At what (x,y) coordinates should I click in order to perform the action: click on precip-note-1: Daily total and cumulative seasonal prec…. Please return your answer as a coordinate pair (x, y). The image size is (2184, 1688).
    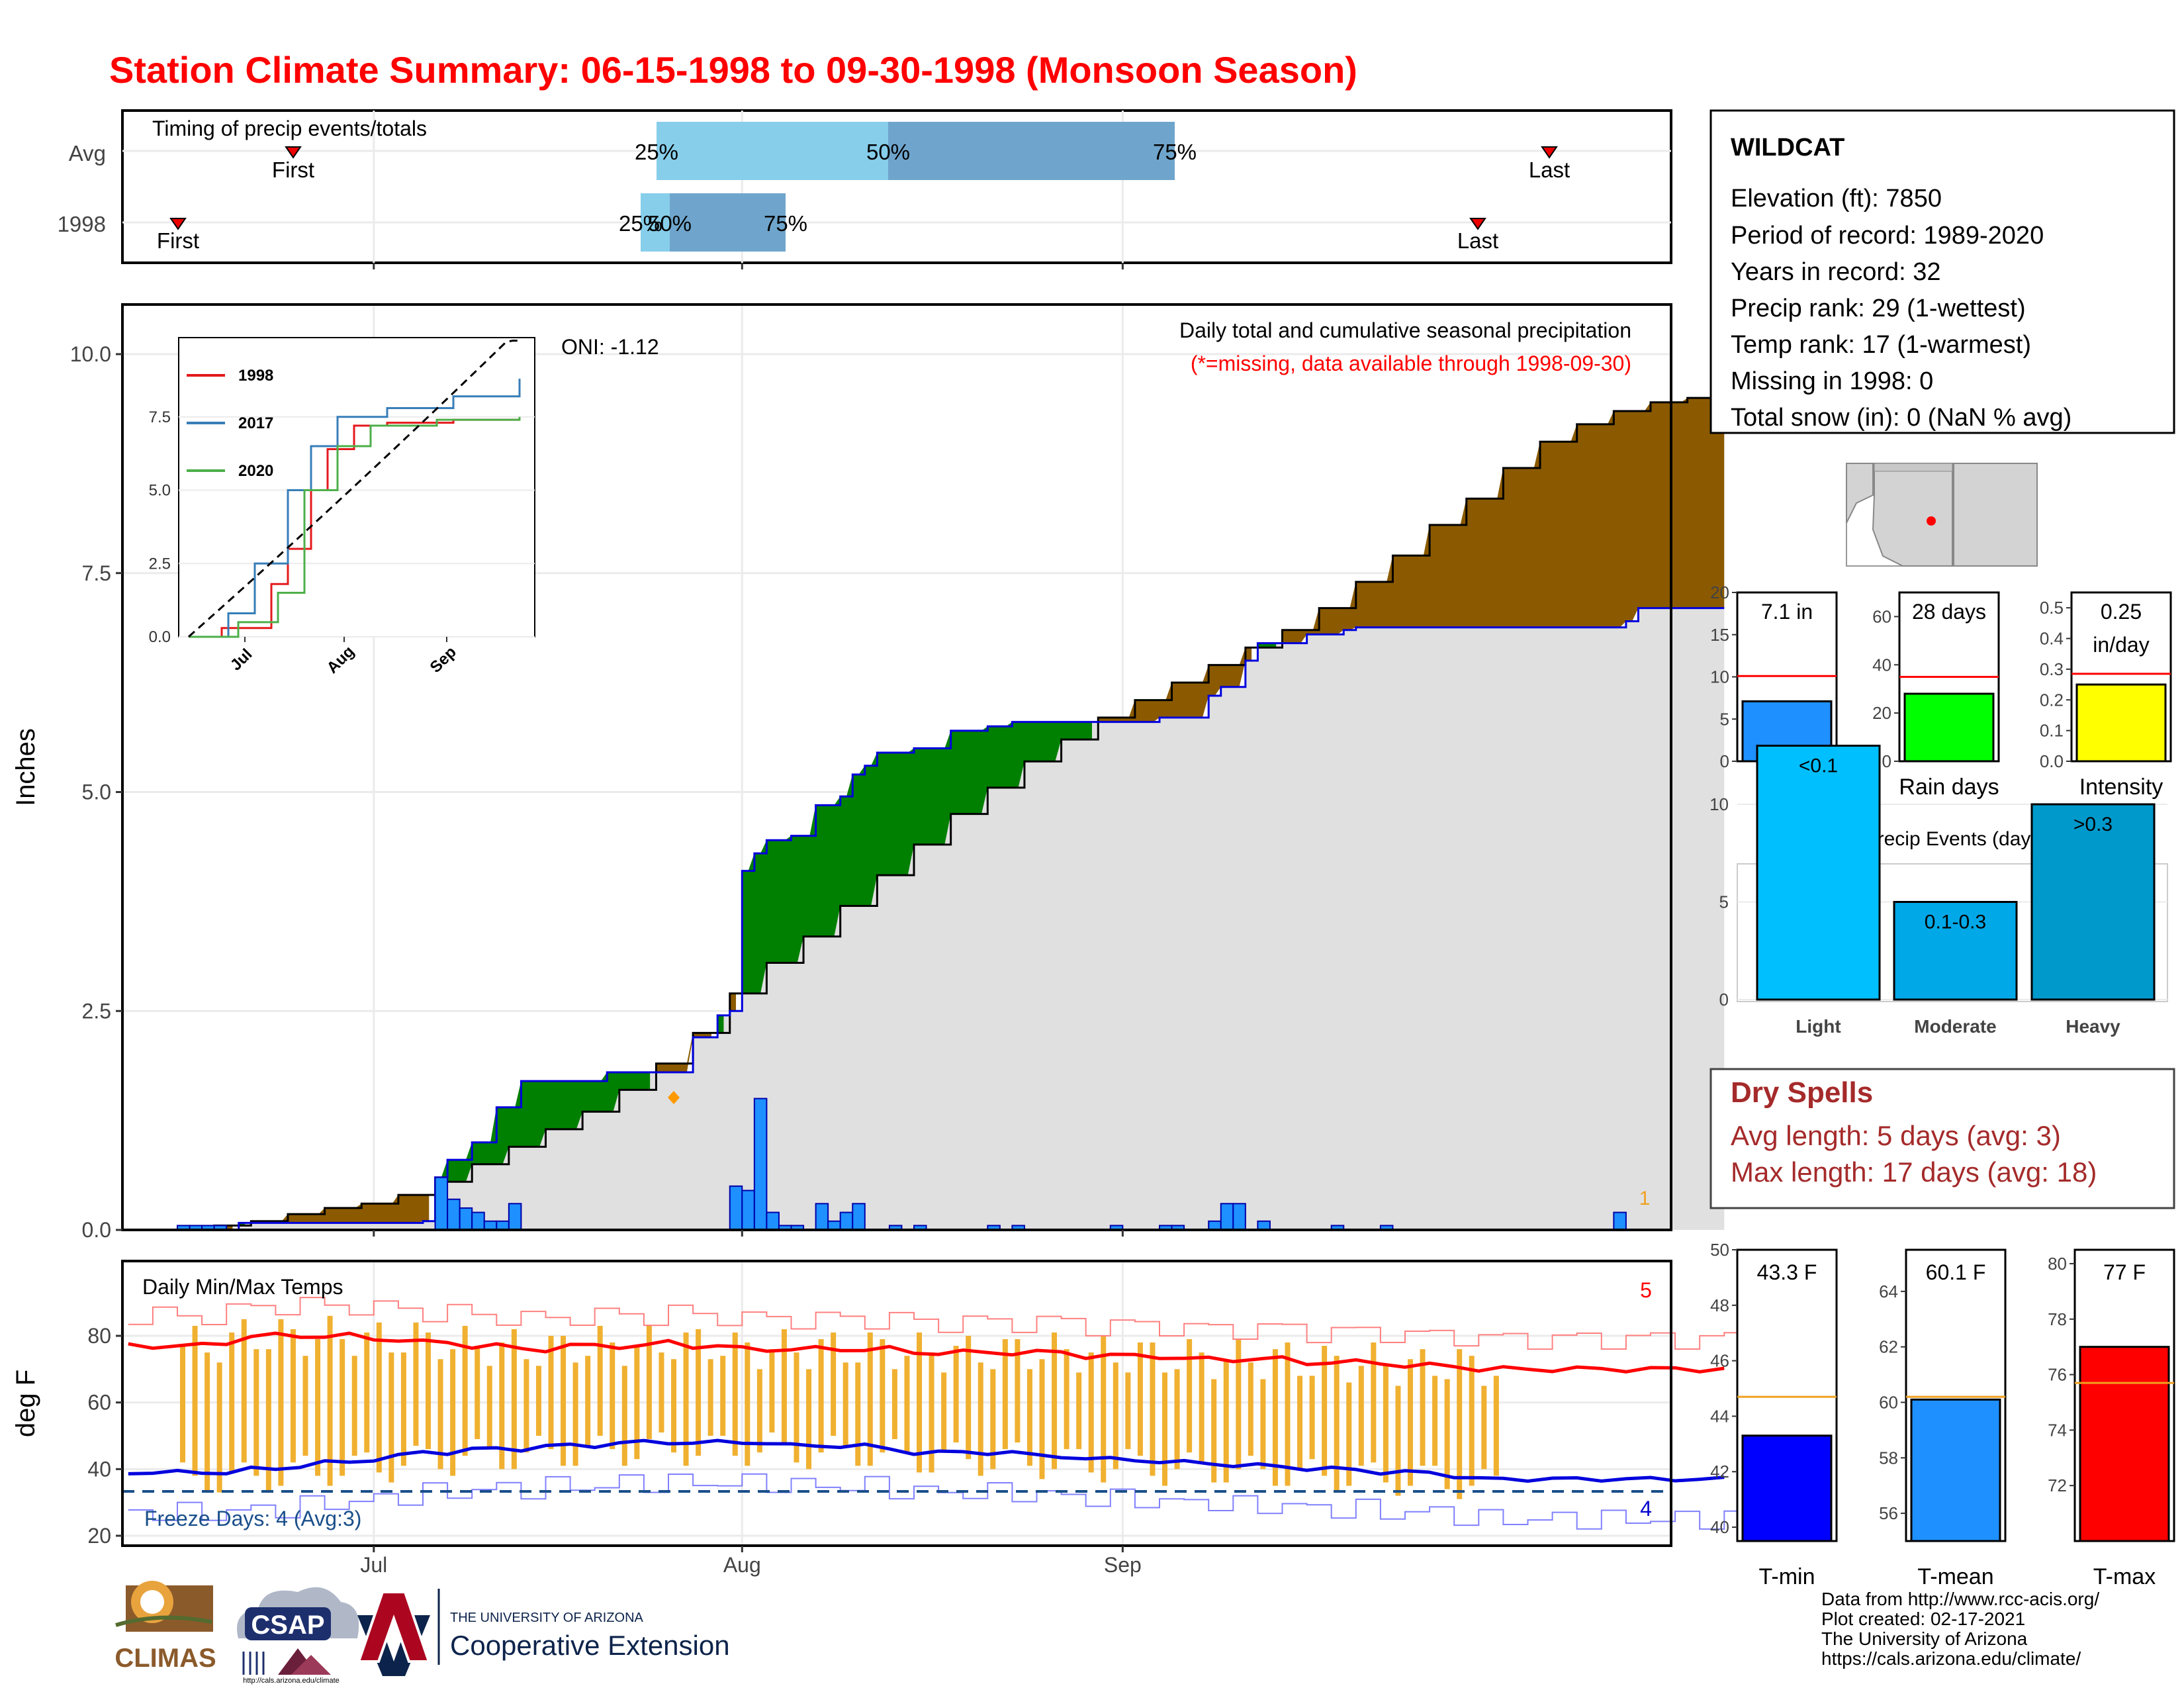
    Looking at the image, I should click on (1405, 330).